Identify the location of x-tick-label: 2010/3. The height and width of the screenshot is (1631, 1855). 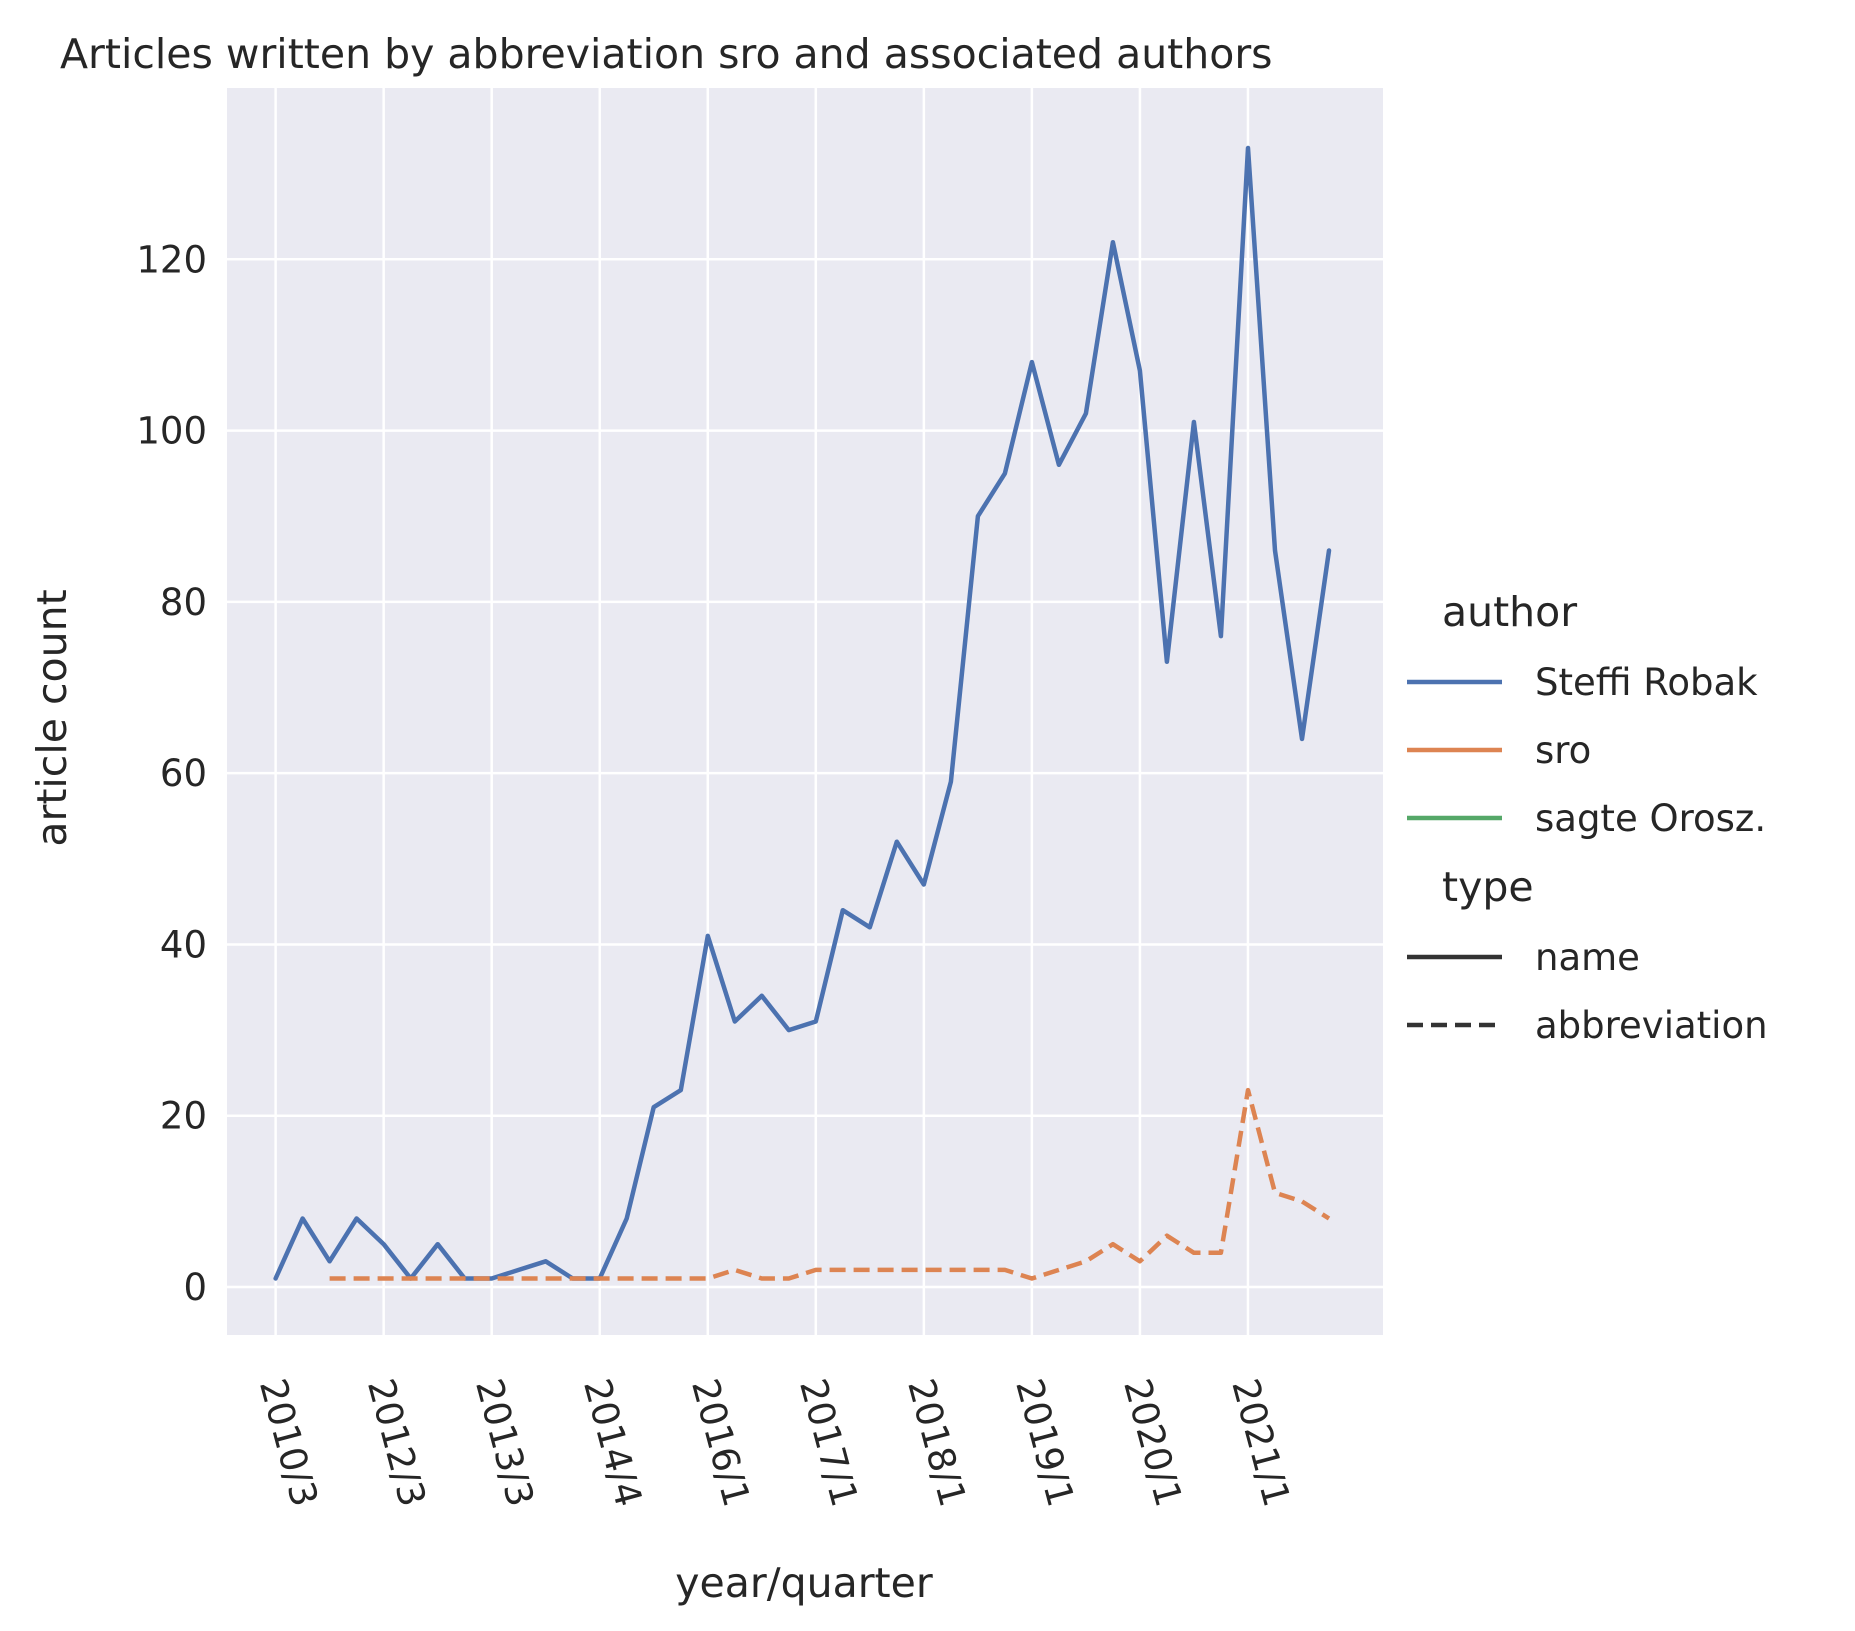
(288, 1442).